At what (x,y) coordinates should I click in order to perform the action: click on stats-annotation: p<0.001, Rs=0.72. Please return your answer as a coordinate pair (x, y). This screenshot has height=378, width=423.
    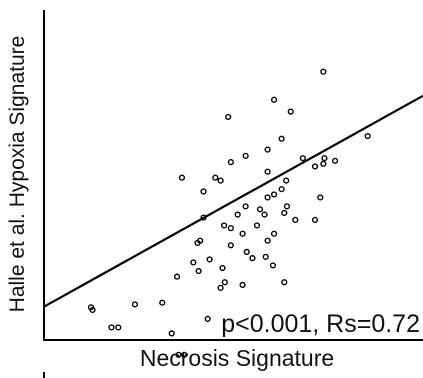
    Looking at the image, I should click on (320, 324).